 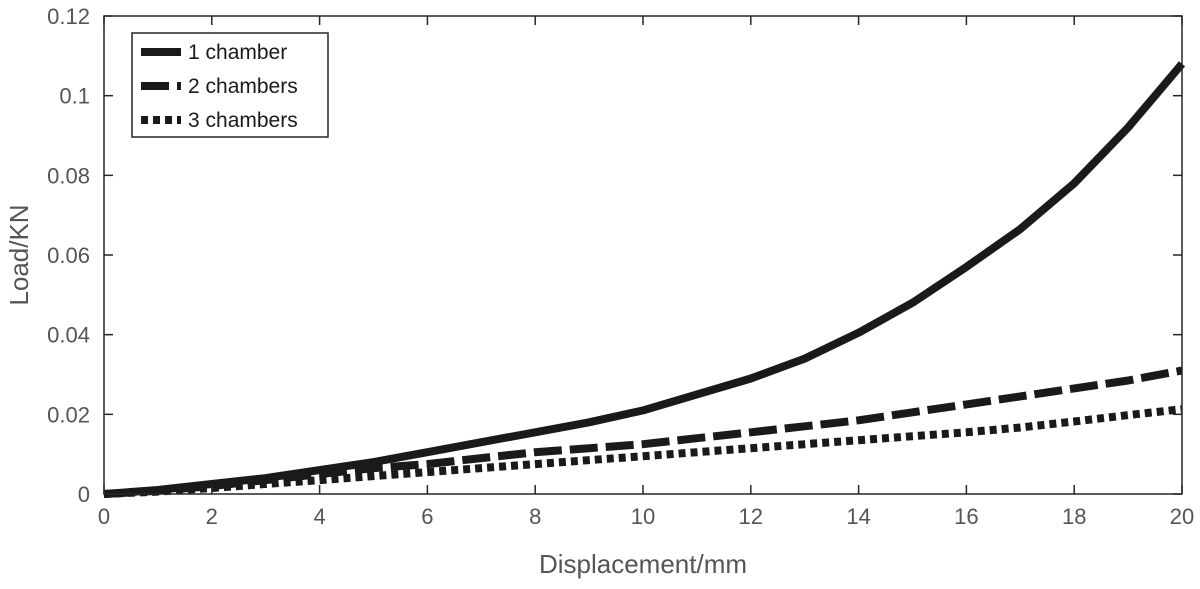 What do you see at coordinates (212, 516) in the screenshot?
I see `x-tick-label: 2` at bounding box center [212, 516].